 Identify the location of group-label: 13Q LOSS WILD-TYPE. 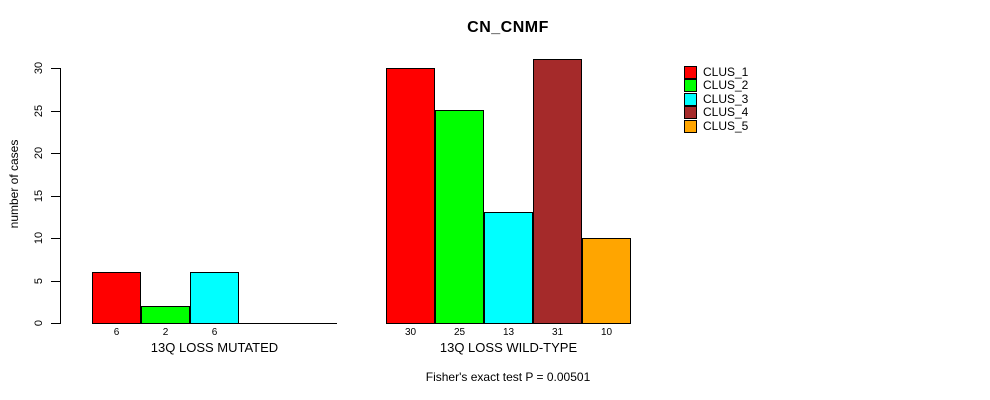
(508, 347).